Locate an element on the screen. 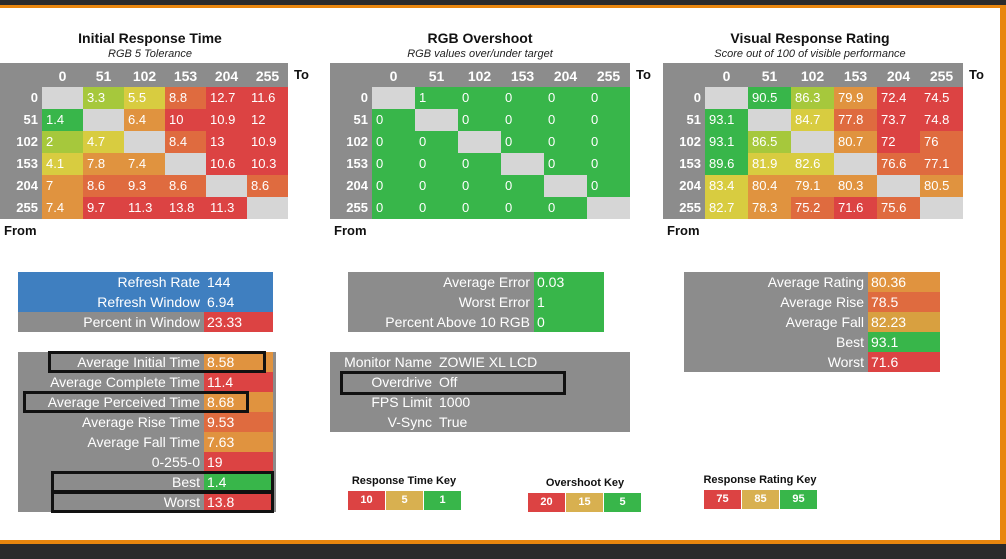  heatmap-cell: 10 is located at coordinates (185, 120).